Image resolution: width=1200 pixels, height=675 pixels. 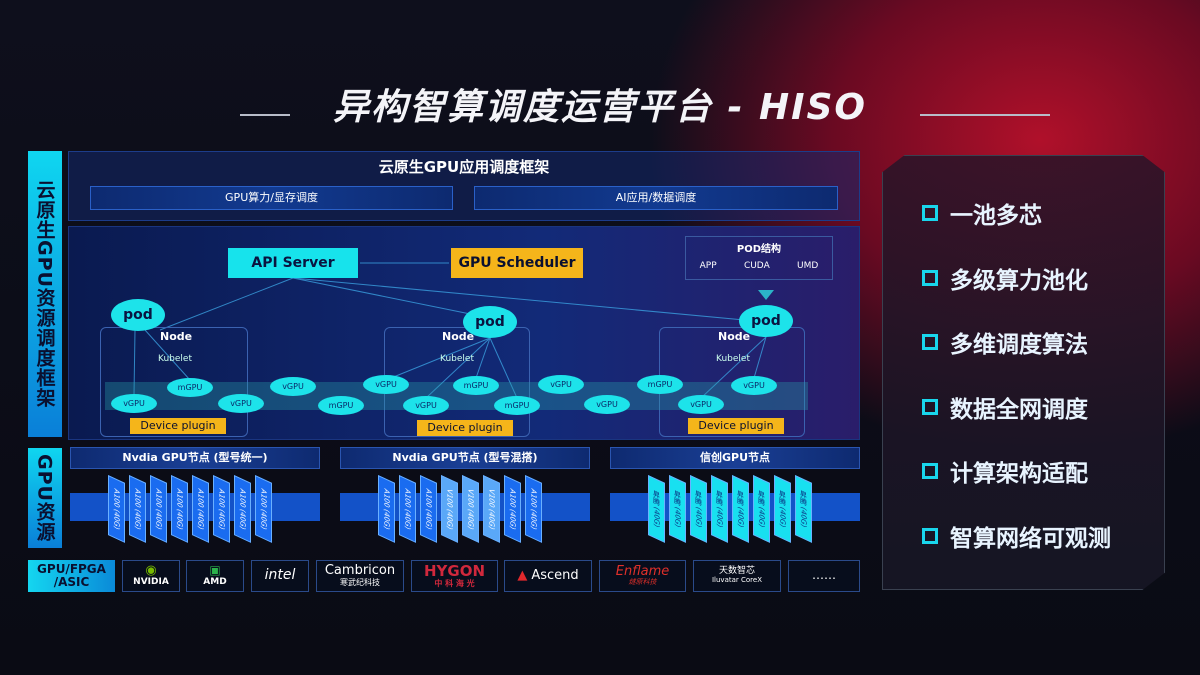 What do you see at coordinates (45, 498) in the screenshot?
I see `gpu-resources-vertical-label: GPU资源` at bounding box center [45, 498].